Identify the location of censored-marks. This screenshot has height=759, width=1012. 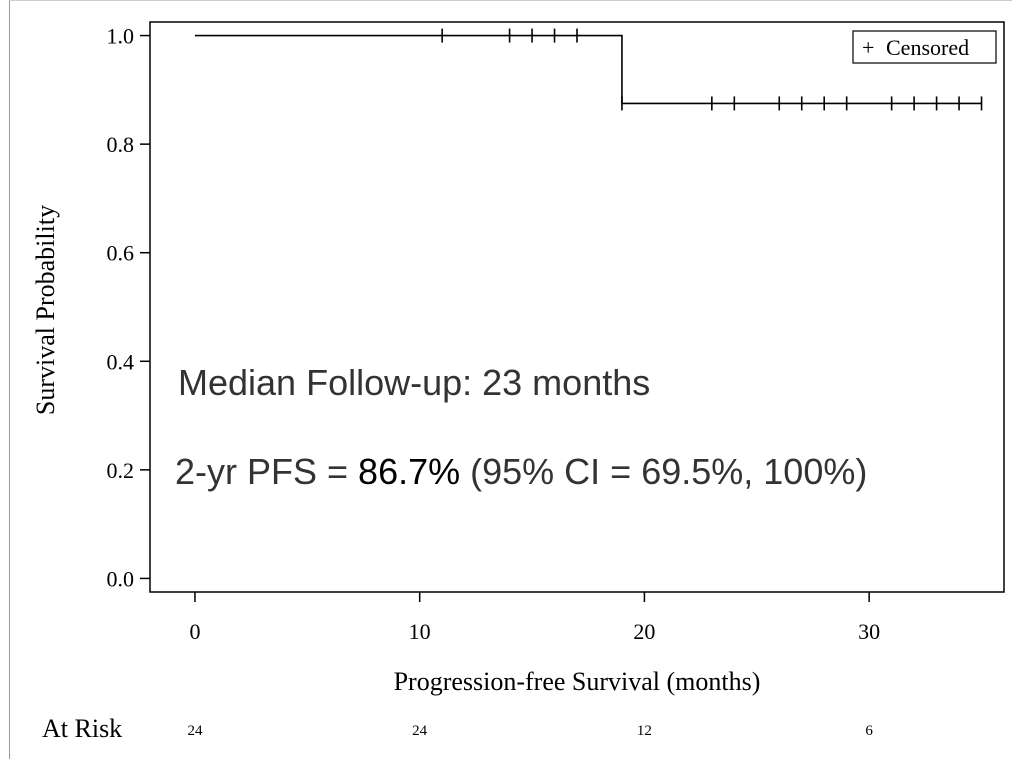
(712, 69).